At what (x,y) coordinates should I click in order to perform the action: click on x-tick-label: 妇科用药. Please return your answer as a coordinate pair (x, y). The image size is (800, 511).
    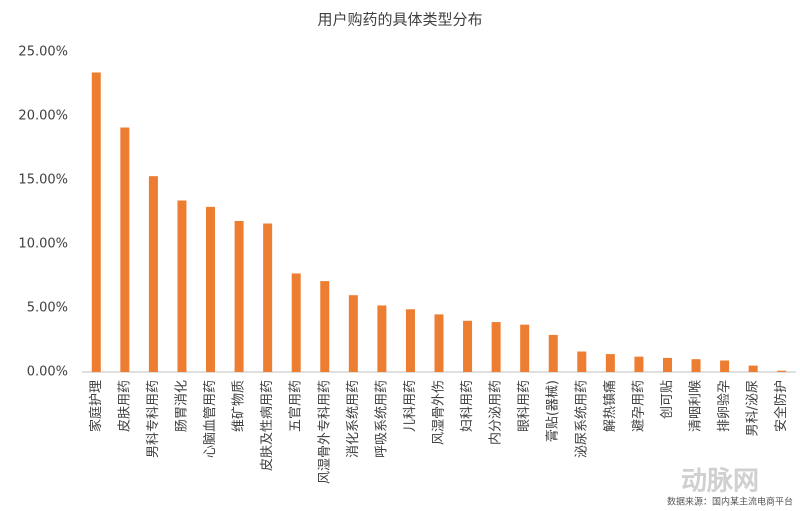
    Looking at the image, I should click on (467, 406).